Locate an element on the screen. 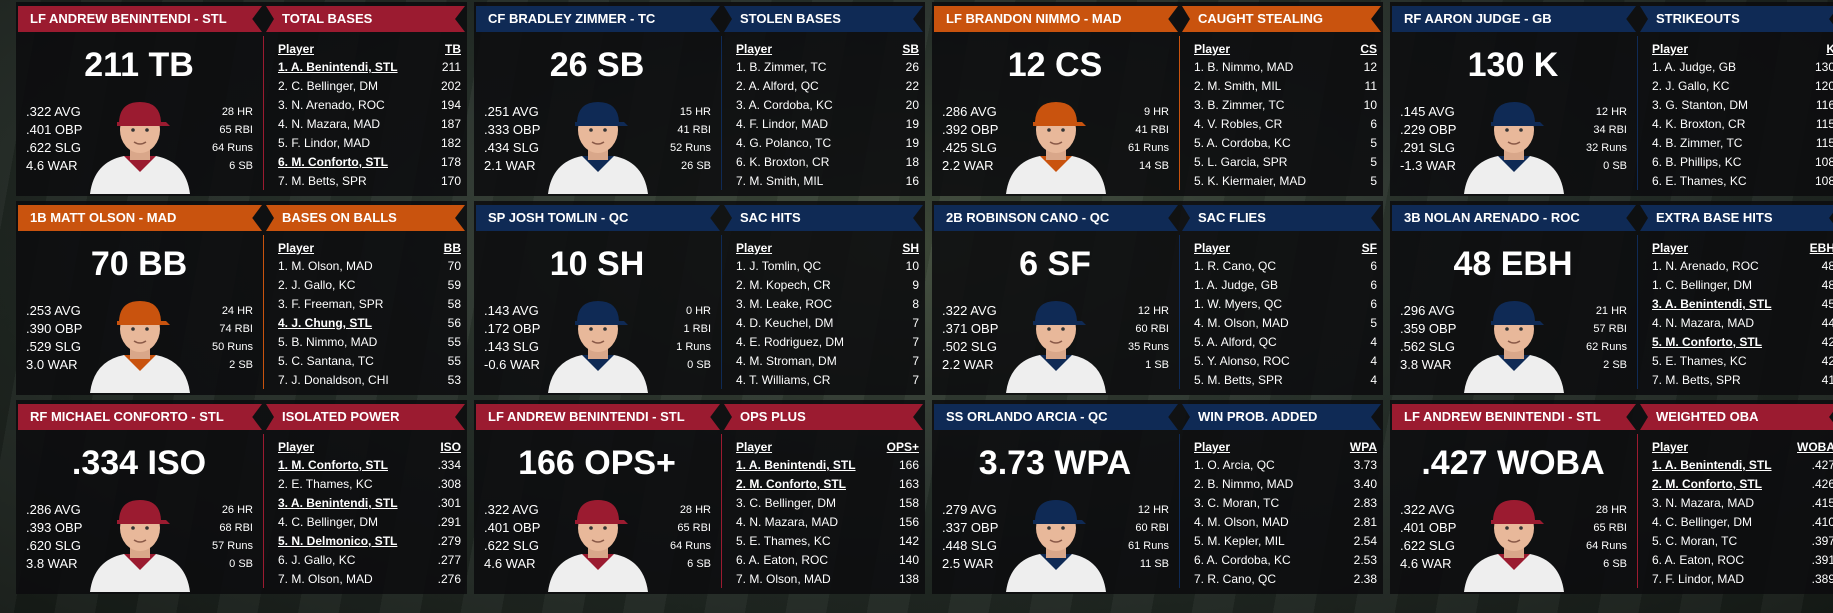 The width and height of the screenshot is (1833, 613). season-stat: 2.2 WAR is located at coordinates (968, 364).